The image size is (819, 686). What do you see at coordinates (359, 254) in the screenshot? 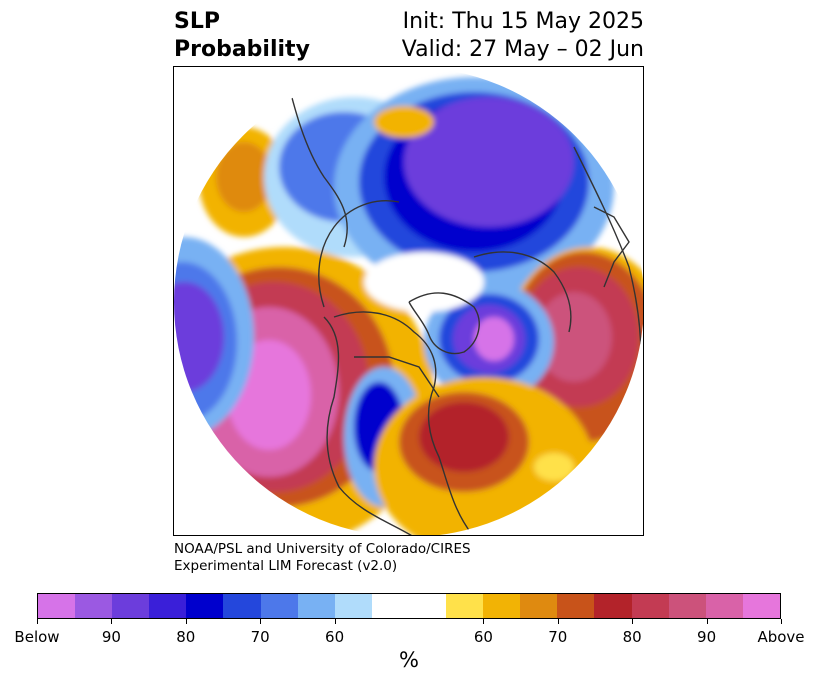
I see `alaska-siberia-coast` at bounding box center [359, 254].